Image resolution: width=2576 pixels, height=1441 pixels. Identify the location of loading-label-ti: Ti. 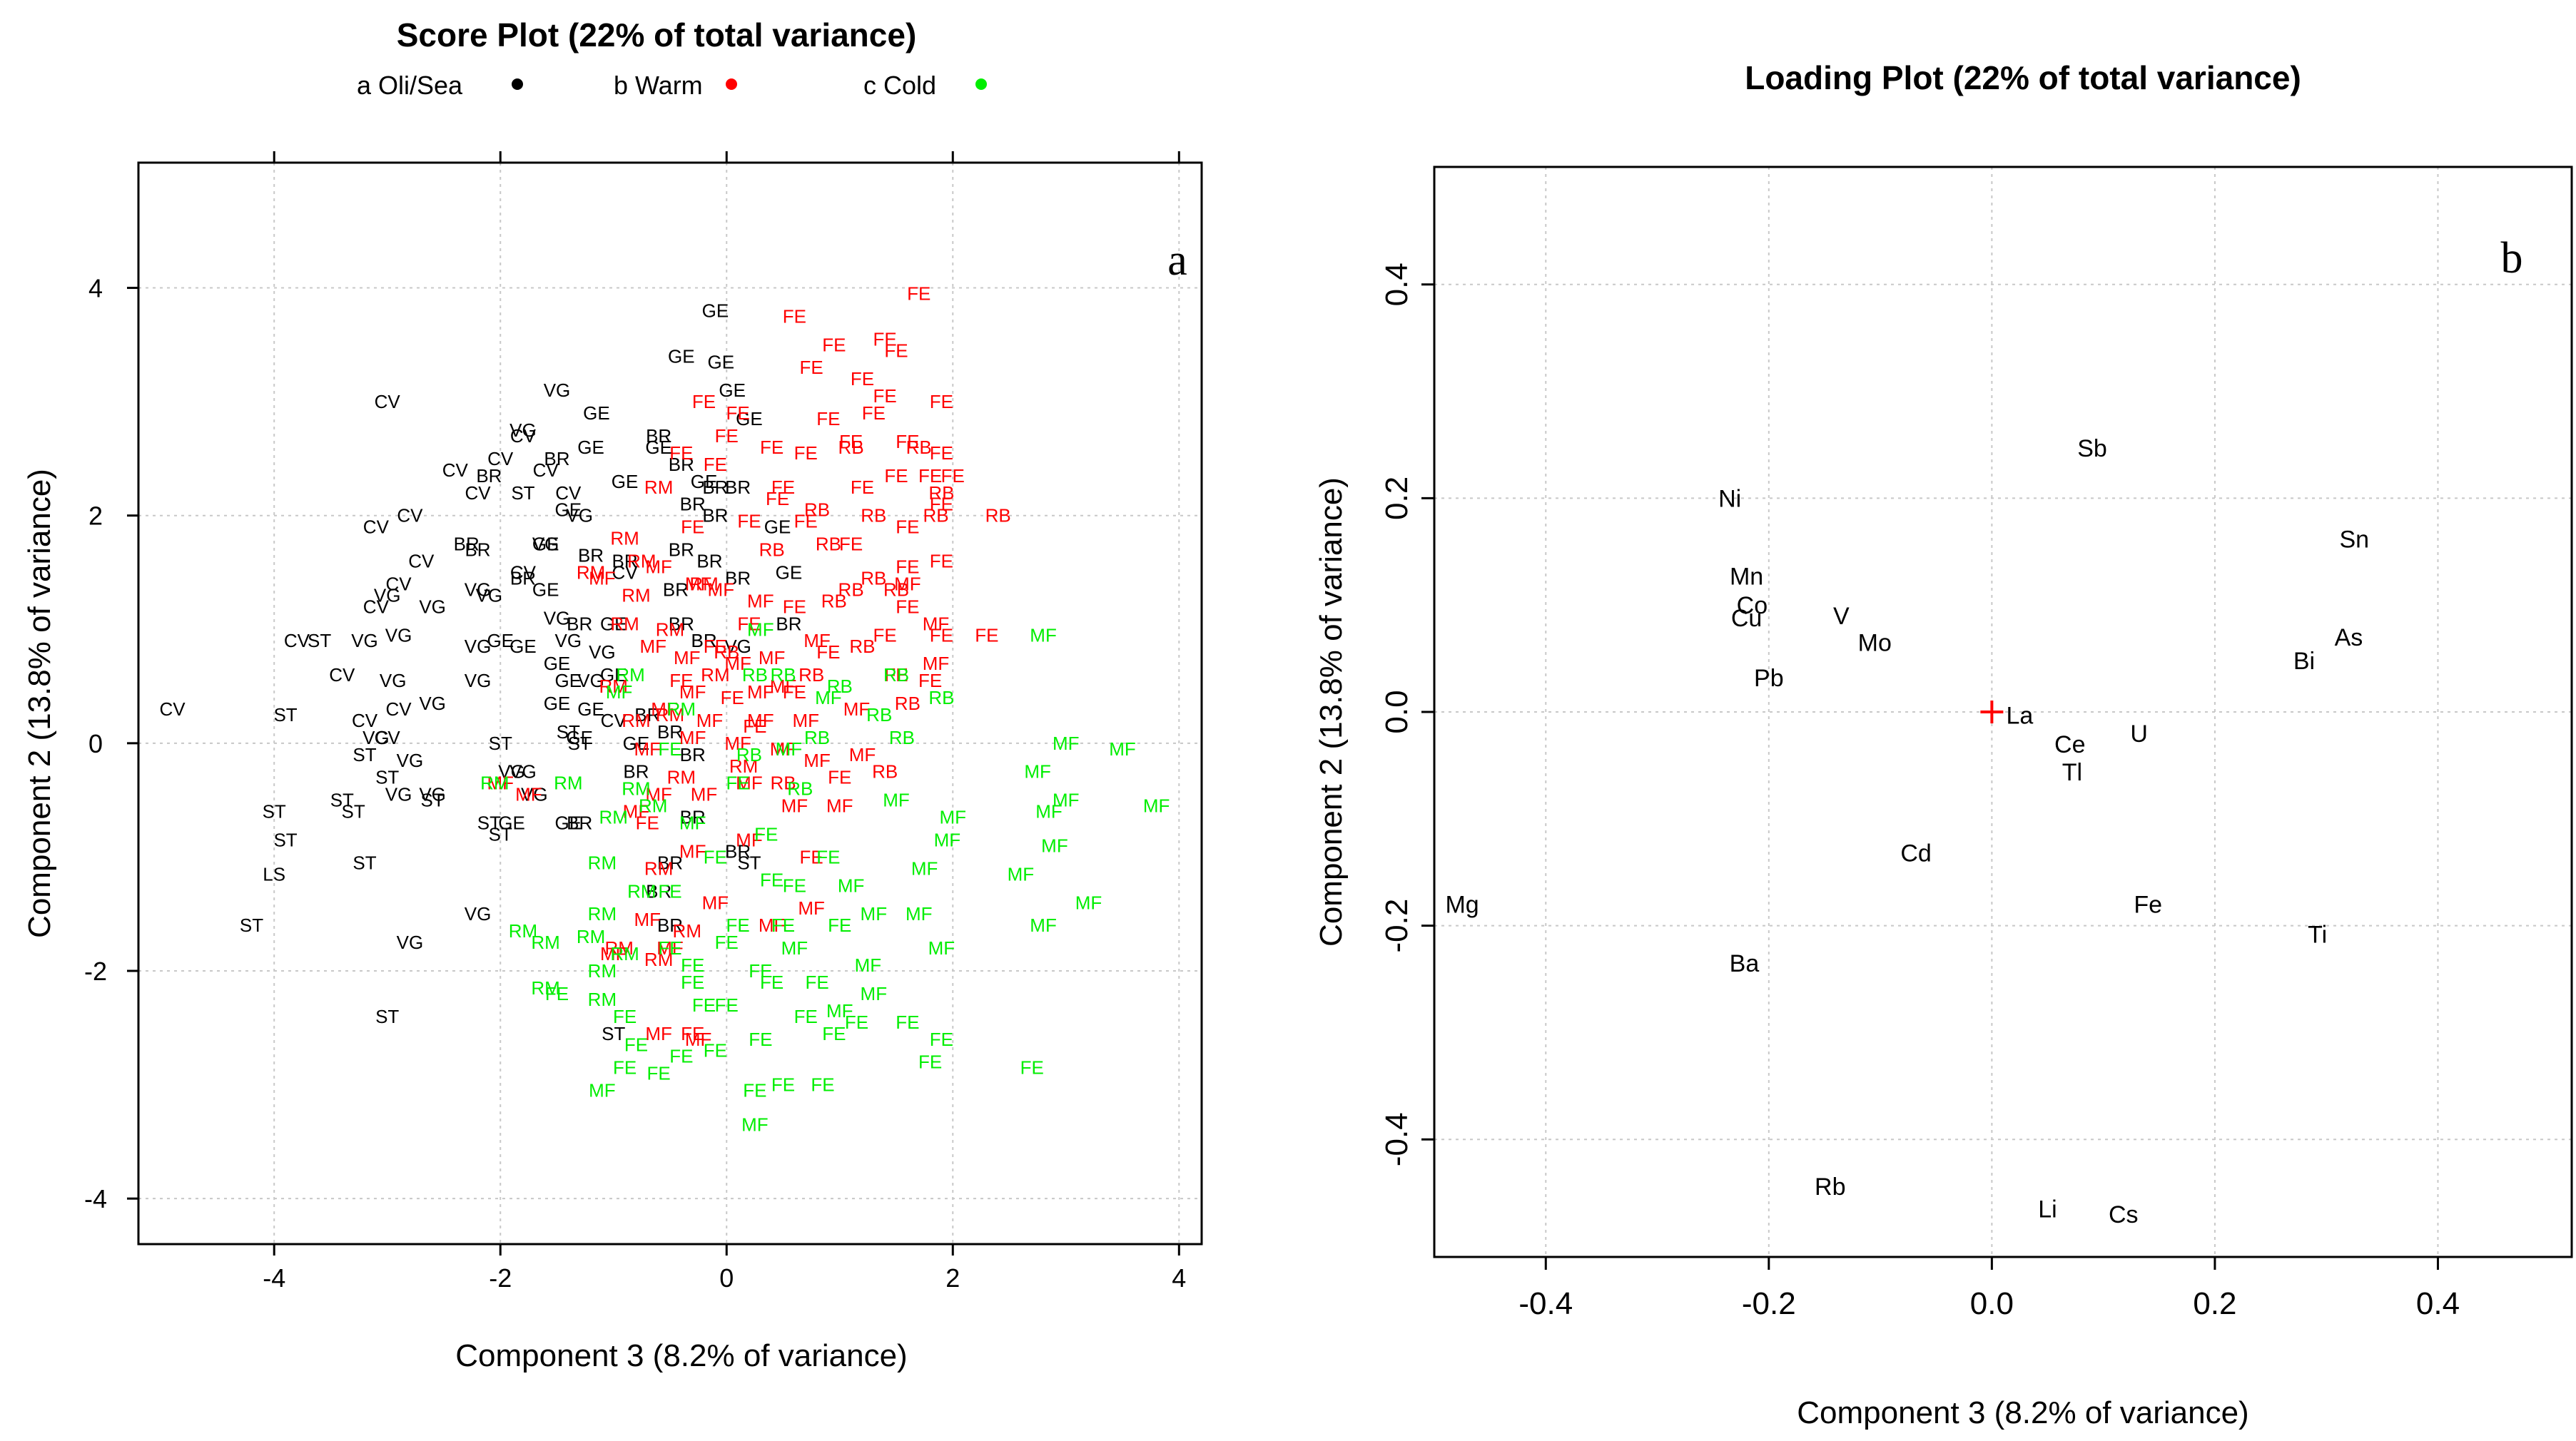
(2317, 935).